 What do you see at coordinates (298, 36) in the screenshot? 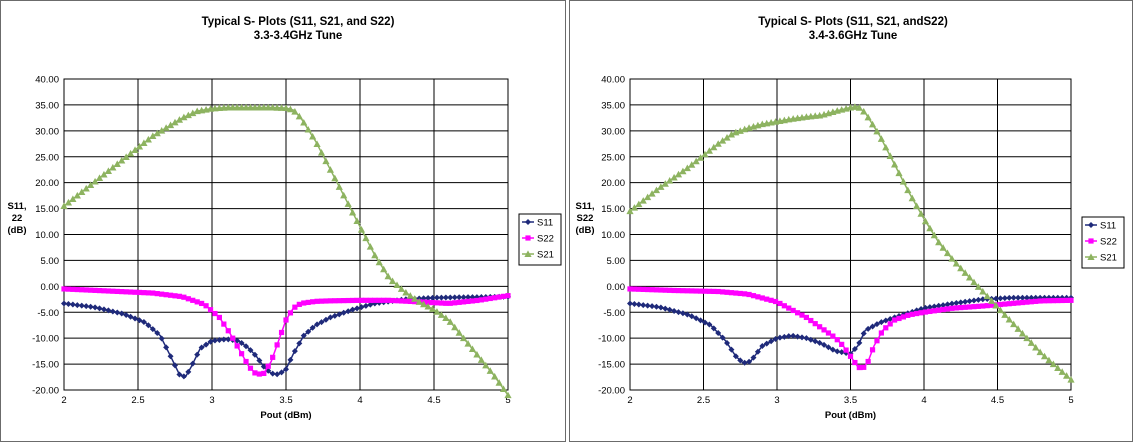
I see `chart-subtitle: 3.3-3.4GHz Tune` at bounding box center [298, 36].